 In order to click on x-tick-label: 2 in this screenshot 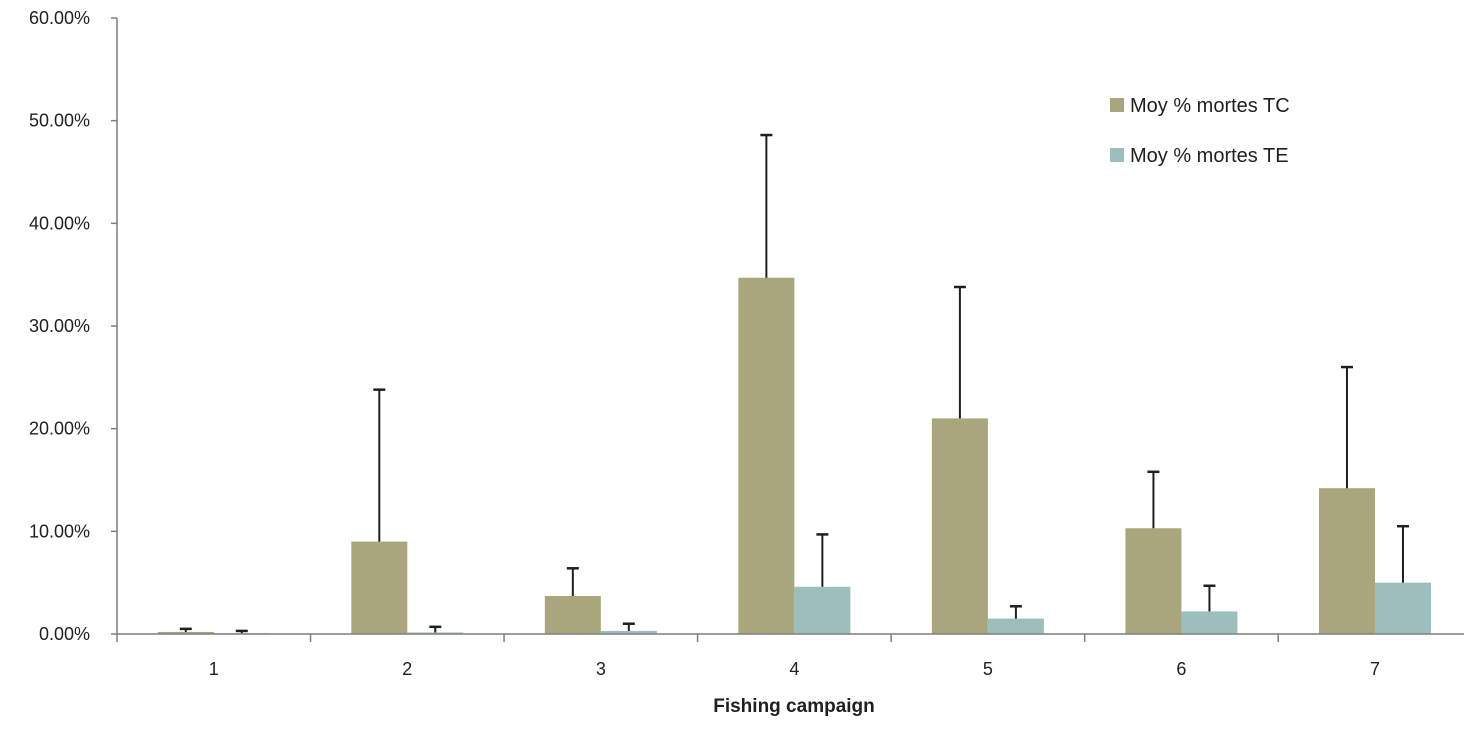, I will do `click(407, 669)`.